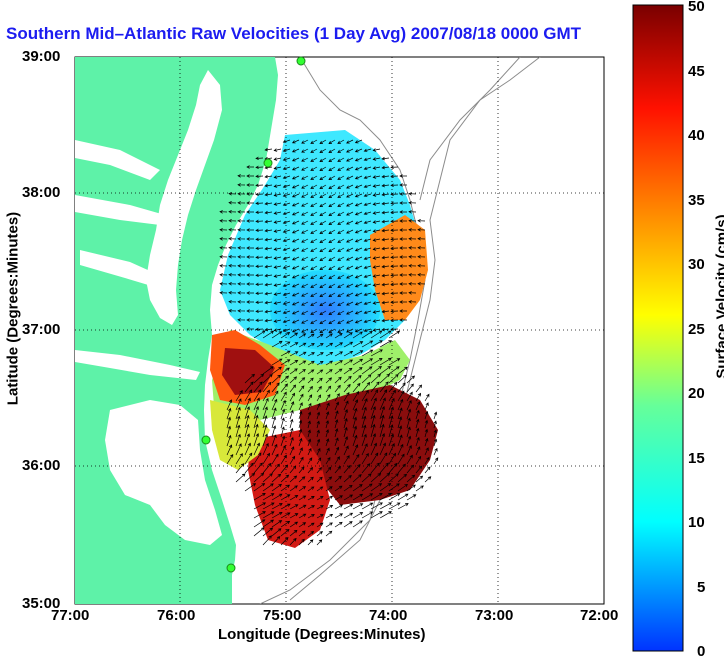 Image resolution: width=724 pixels, height=660 pixels. What do you see at coordinates (701, 651) in the screenshot?
I see `colorbar-tick-label: 0` at bounding box center [701, 651].